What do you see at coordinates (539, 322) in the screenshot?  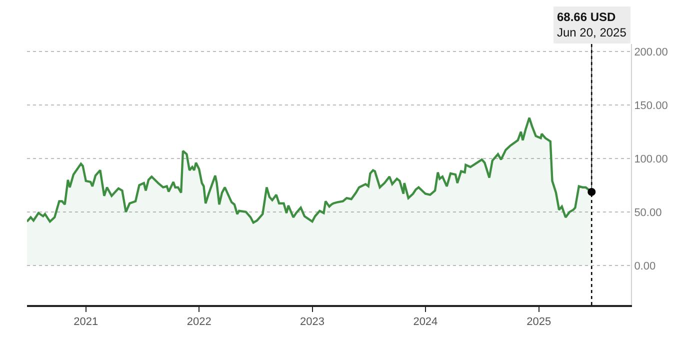 I see `x-tick-label: 2025` at bounding box center [539, 322].